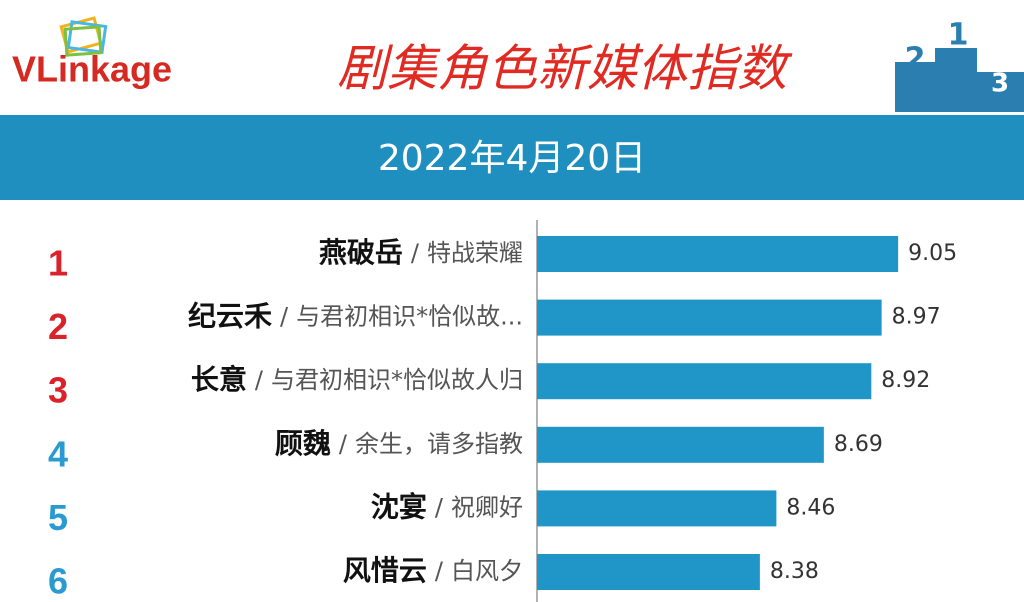 Image resolution: width=1024 pixels, height=602 pixels. What do you see at coordinates (932, 253) in the screenshot?
I see `value-label: 9.05` at bounding box center [932, 253].